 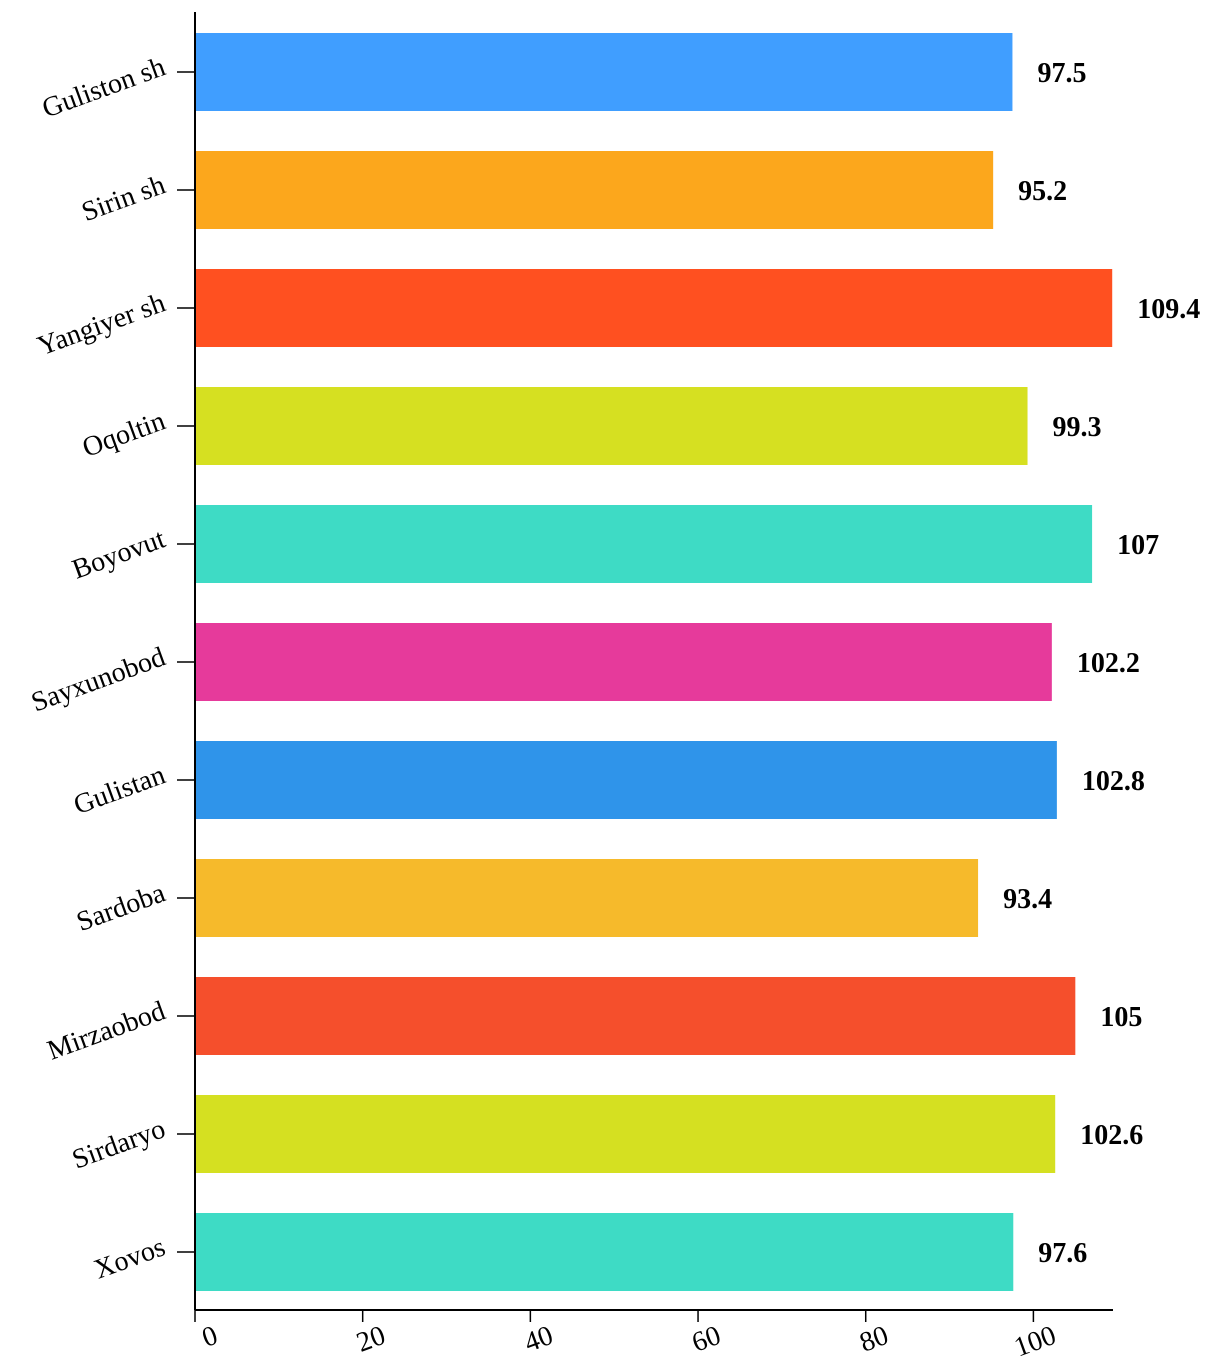 What do you see at coordinates (106, 1030) in the screenshot?
I see `category-label: Mirzaobod` at bounding box center [106, 1030].